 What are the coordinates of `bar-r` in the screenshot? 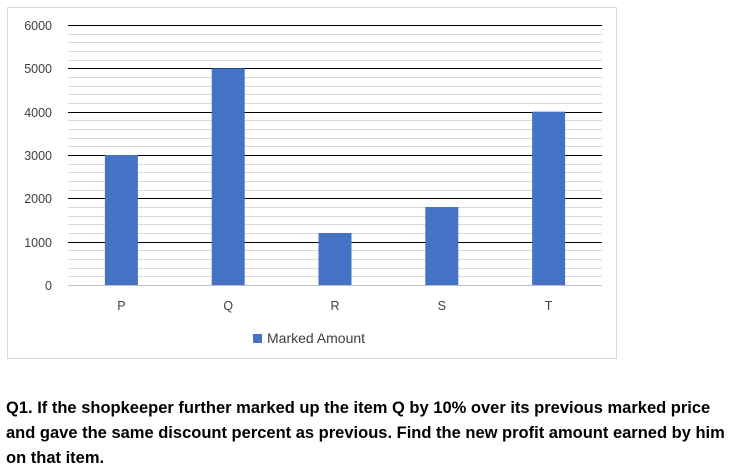 It's located at (335, 259).